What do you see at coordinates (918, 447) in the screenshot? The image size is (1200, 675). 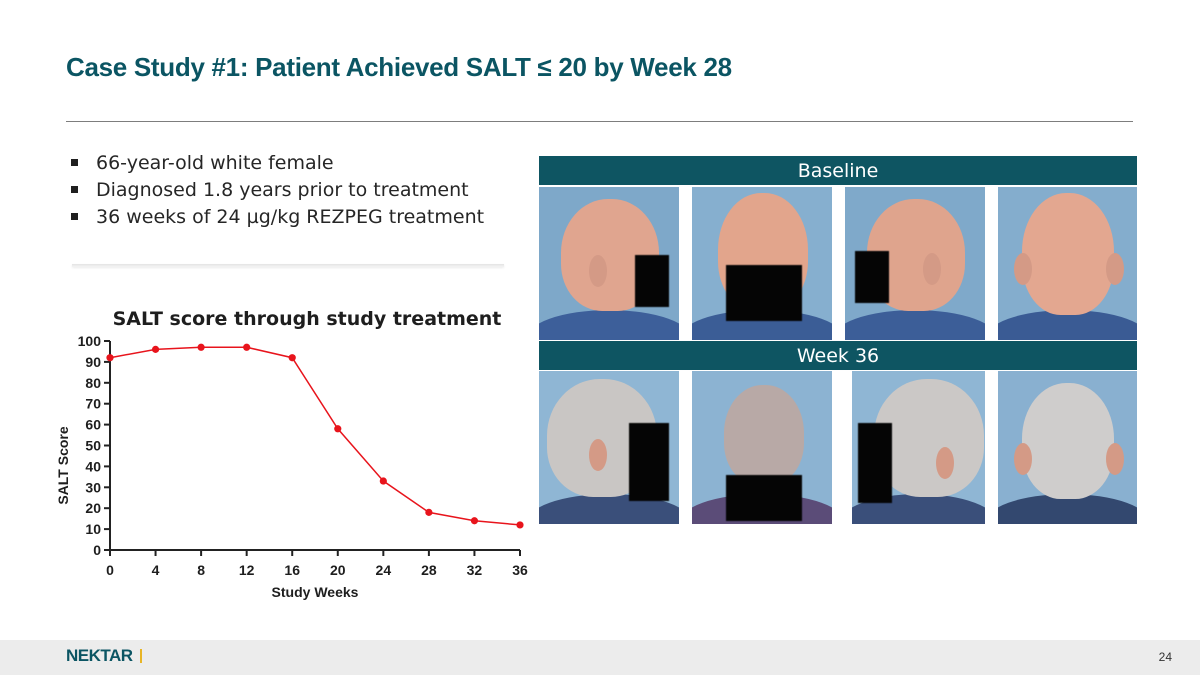 I see `week36-photo-right-profile` at bounding box center [918, 447].